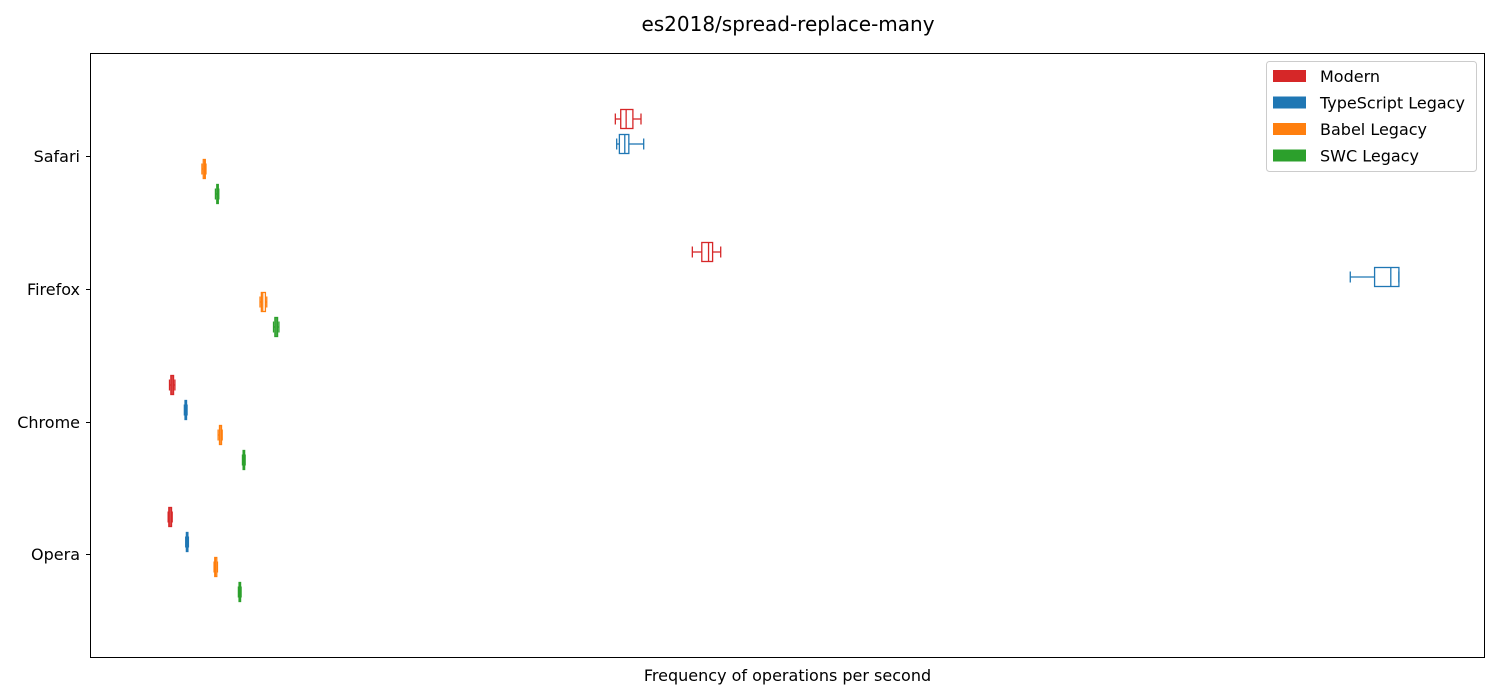 Image resolution: width=1500 pixels, height=700 pixels. What do you see at coordinates (185, 410) in the screenshot?
I see `box-typescript-legacy-chrome` at bounding box center [185, 410].